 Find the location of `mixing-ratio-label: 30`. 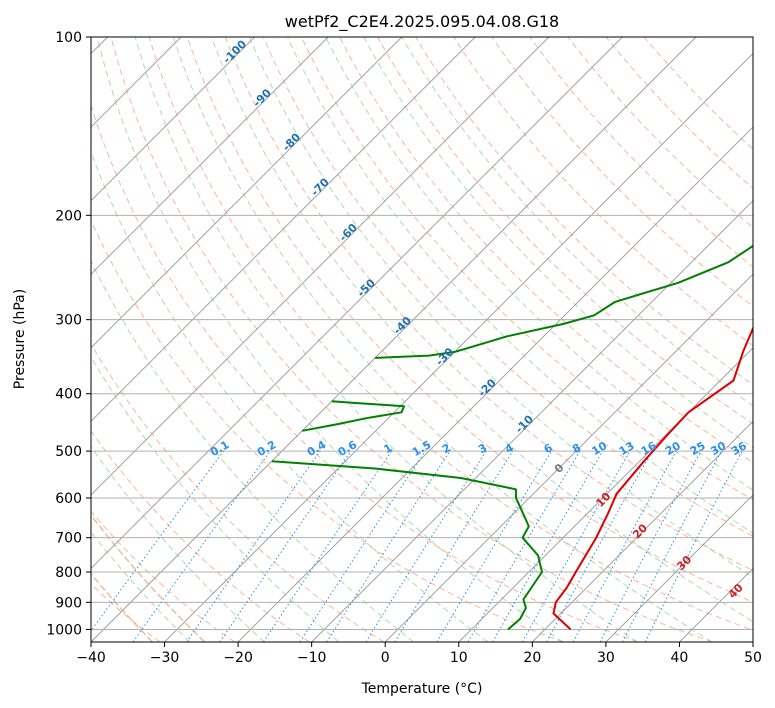

mixing-ratio-label: 30 is located at coordinates (718, 448).